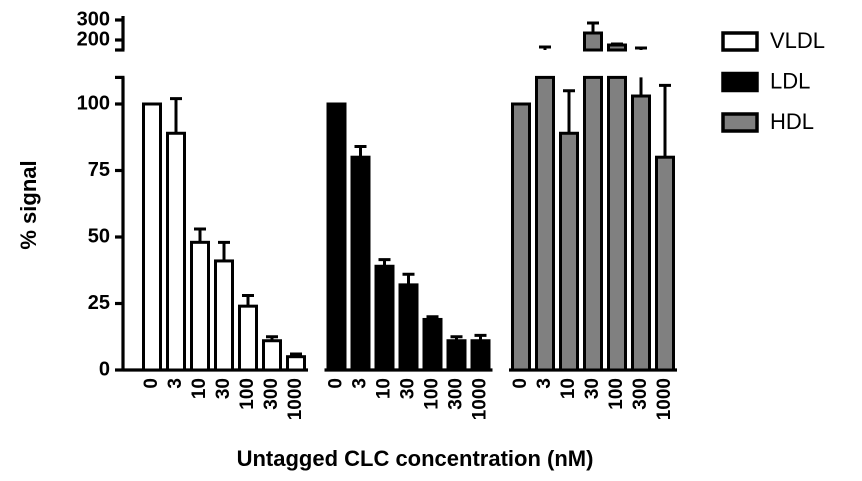  Describe the element at coordinates (93, 19) in the screenshot. I see `y-tick-label: 300` at that location.